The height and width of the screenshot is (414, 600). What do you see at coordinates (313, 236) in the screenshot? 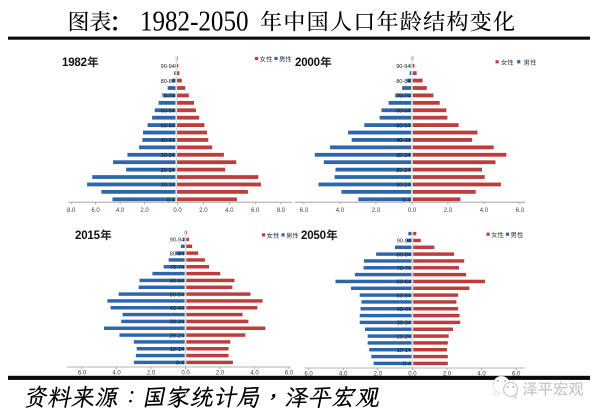
I see `svg-text: 2050` at bounding box center [313, 236].